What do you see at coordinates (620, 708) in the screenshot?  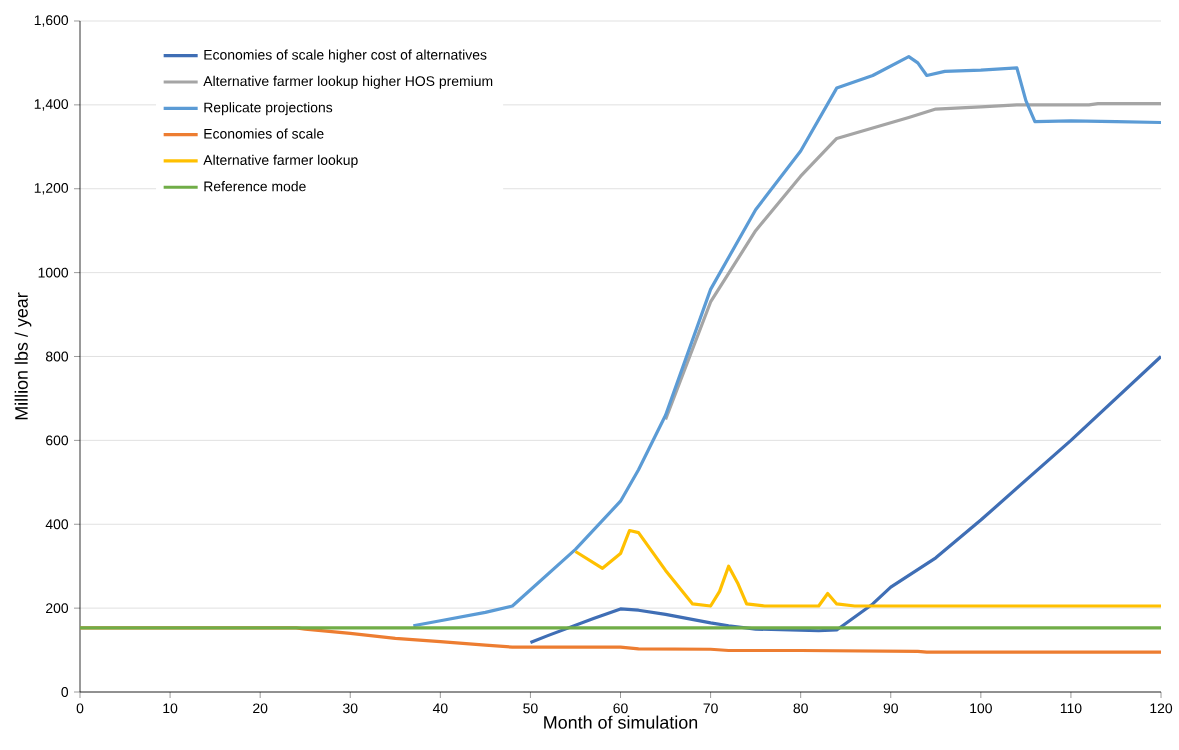 I see `x-tick-label: 60` at bounding box center [620, 708].